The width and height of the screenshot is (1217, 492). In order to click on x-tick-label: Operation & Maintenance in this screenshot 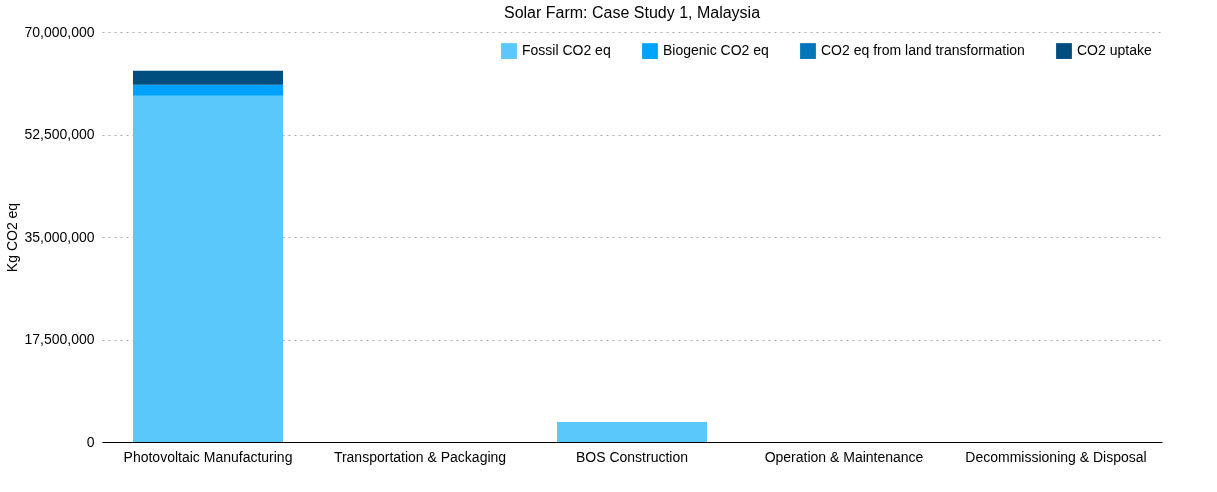, I will do `click(844, 456)`.